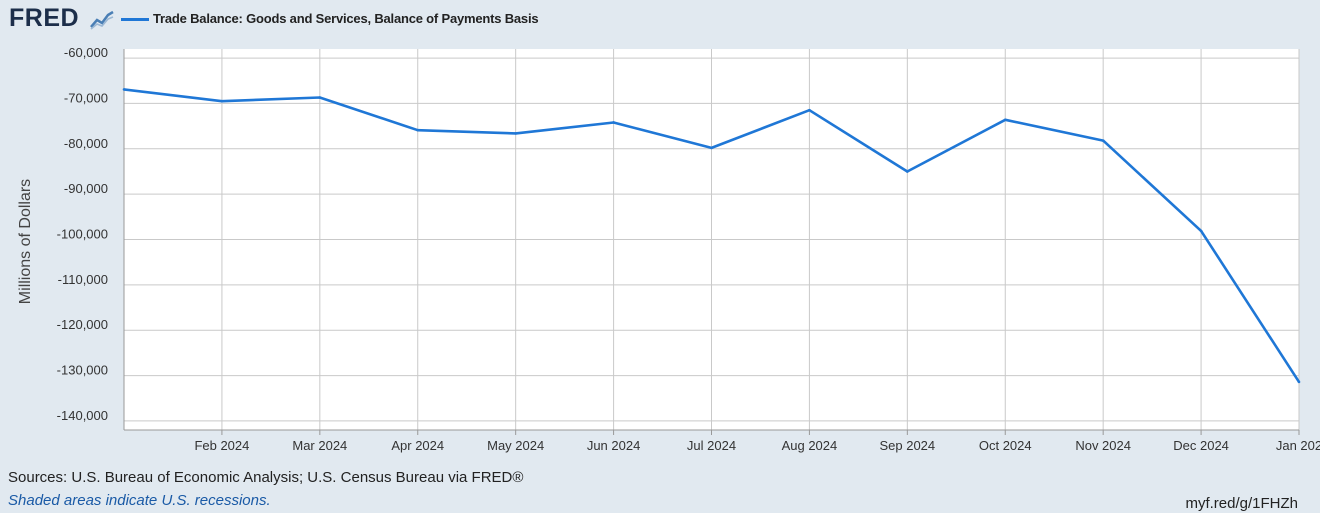 The image size is (1320, 513). What do you see at coordinates (614, 445) in the screenshot?
I see `x-tick-label: Jun 2024` at bounding box center [614, 445].